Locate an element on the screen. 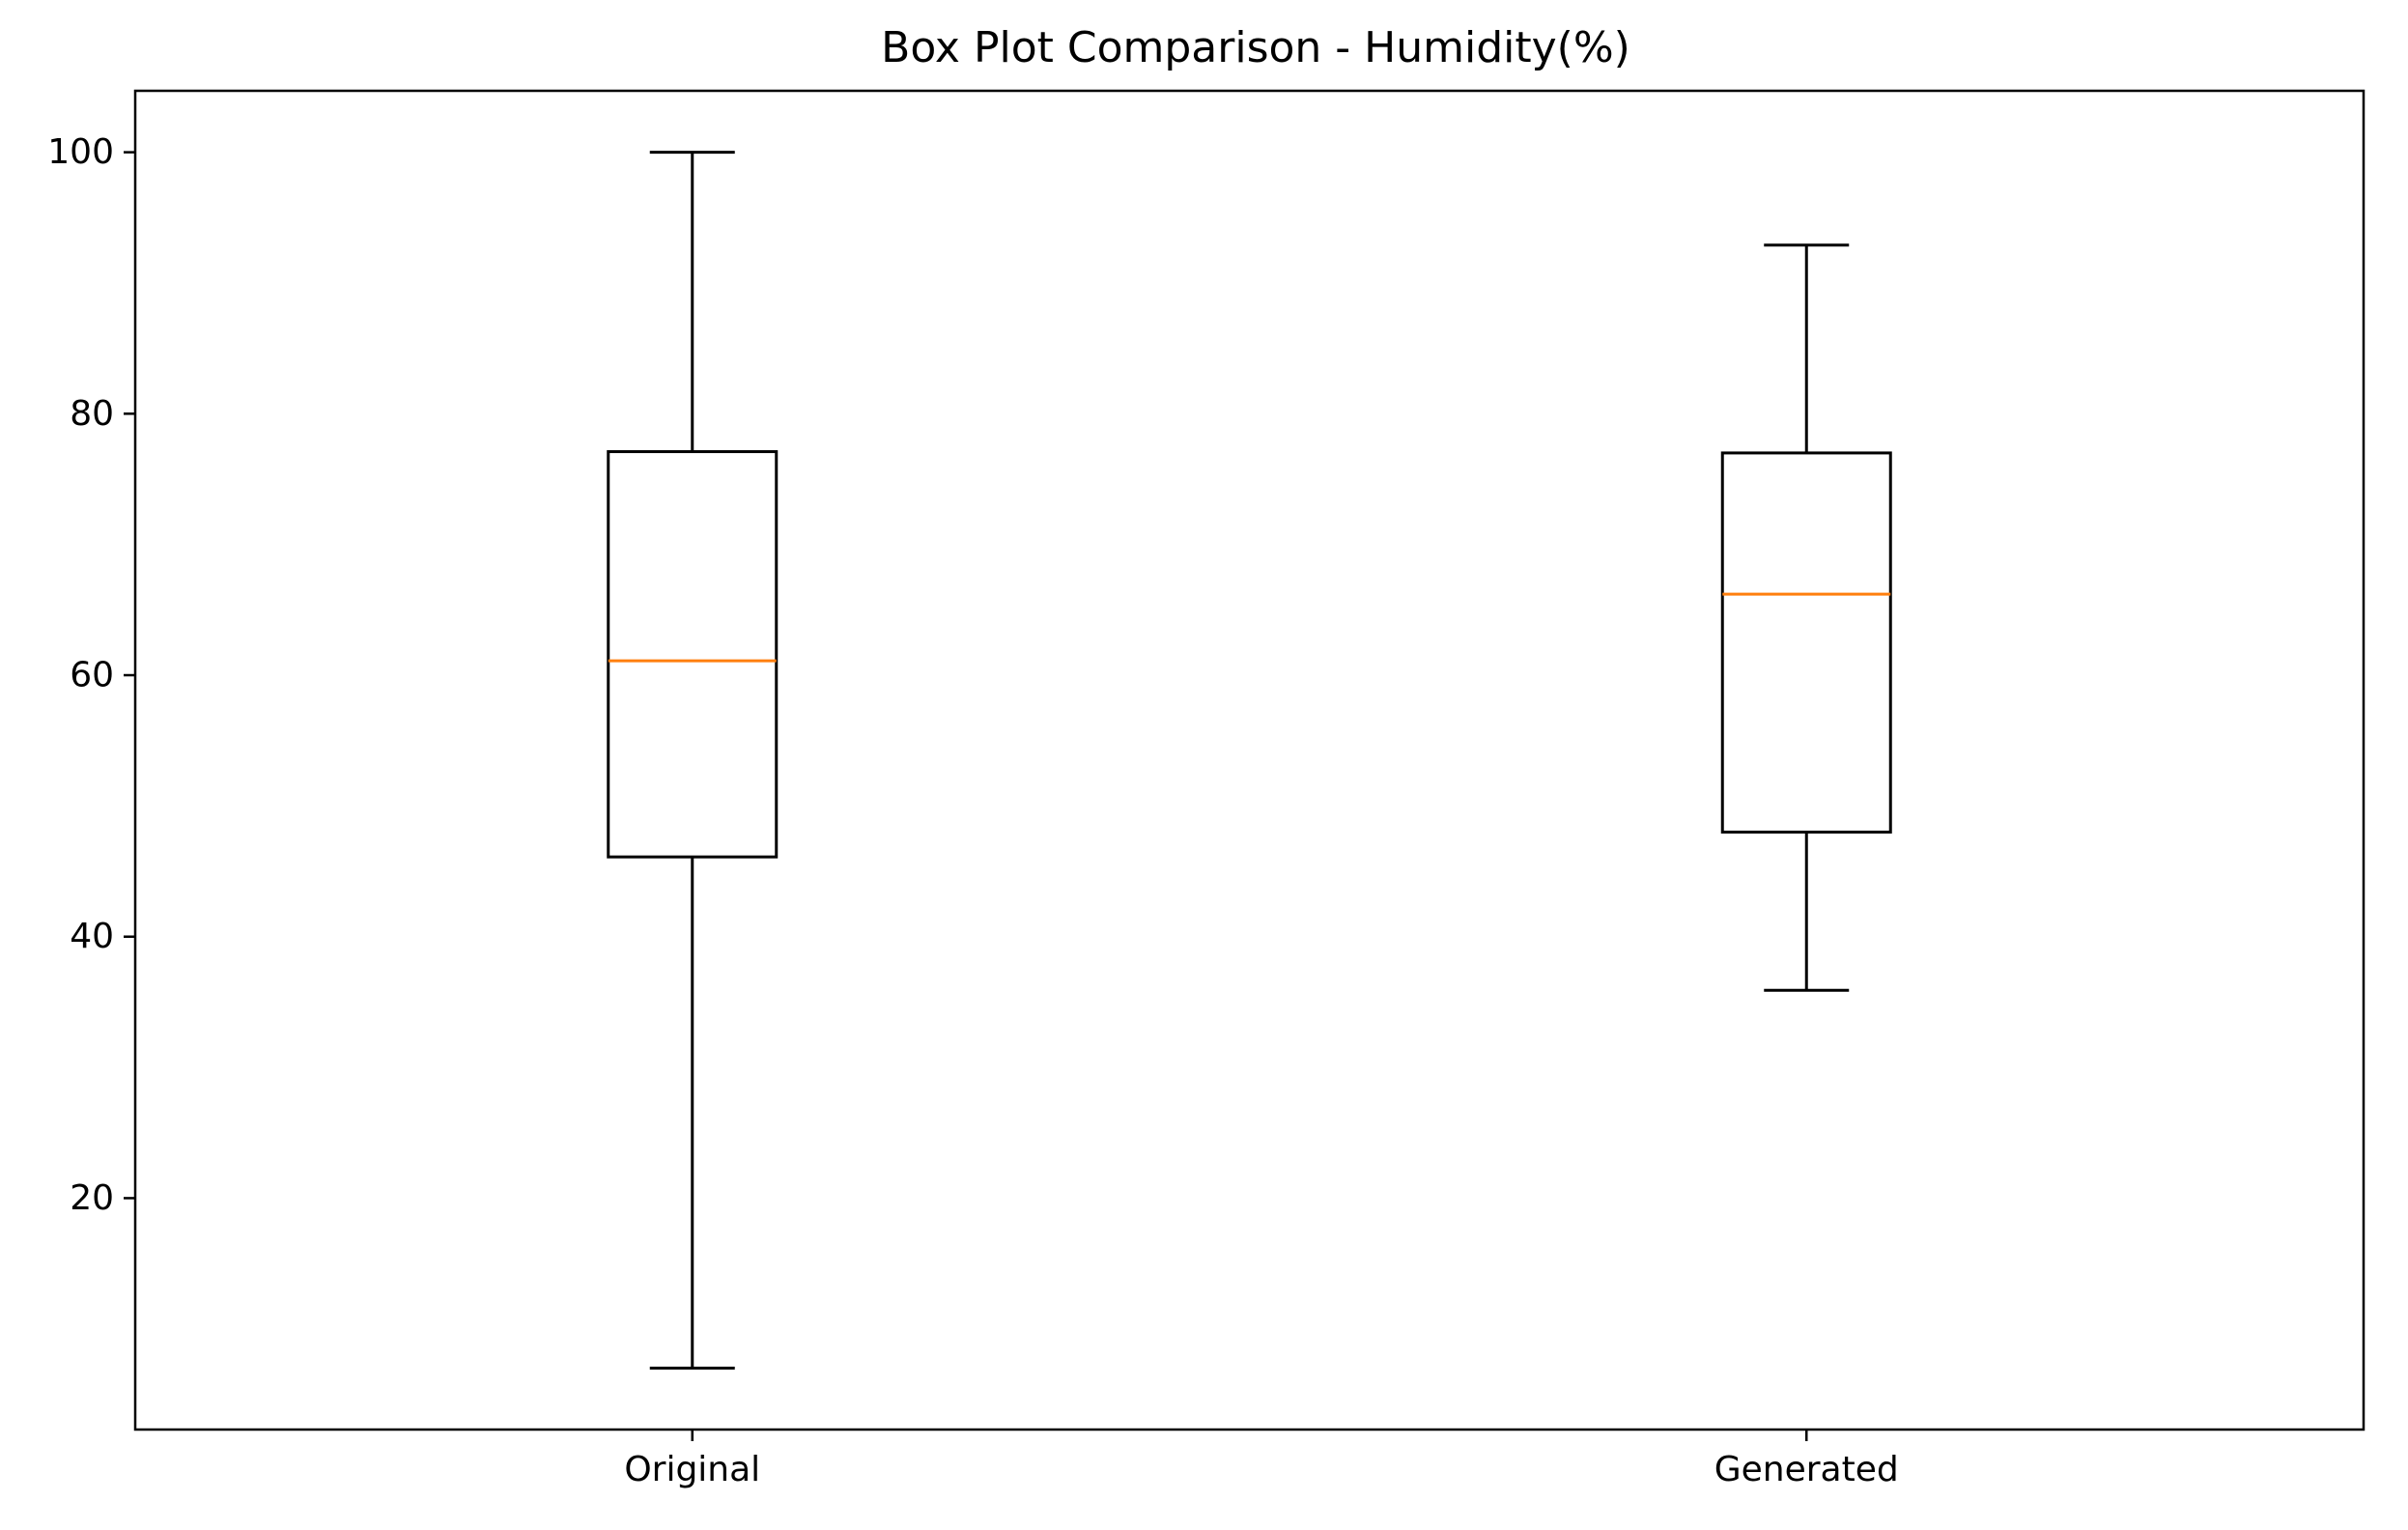 This screenshot has width=2408, height=1530. x-axis-ticks: Original Generated is located at coordinates (1261, 1460).